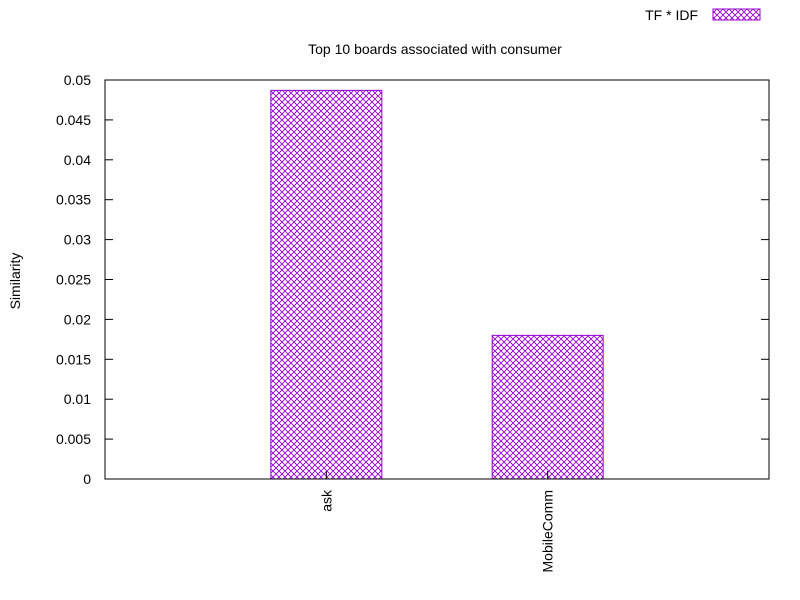 The width and height of the screenshot is (800, 600). Describe the element at coordinates (435, 49) in the screenshot. I see `chart-title: Top 10 boards associated with consumer` at that location.